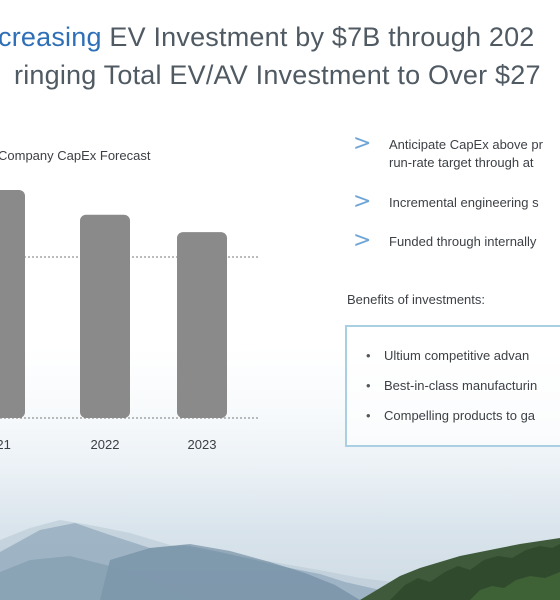 The height and width of the screenshot is (600, 560). What do you see at coordinates (5, 444) in the screenshot?
I see `x-tick-label: 021` at bounding box center [5, 444].